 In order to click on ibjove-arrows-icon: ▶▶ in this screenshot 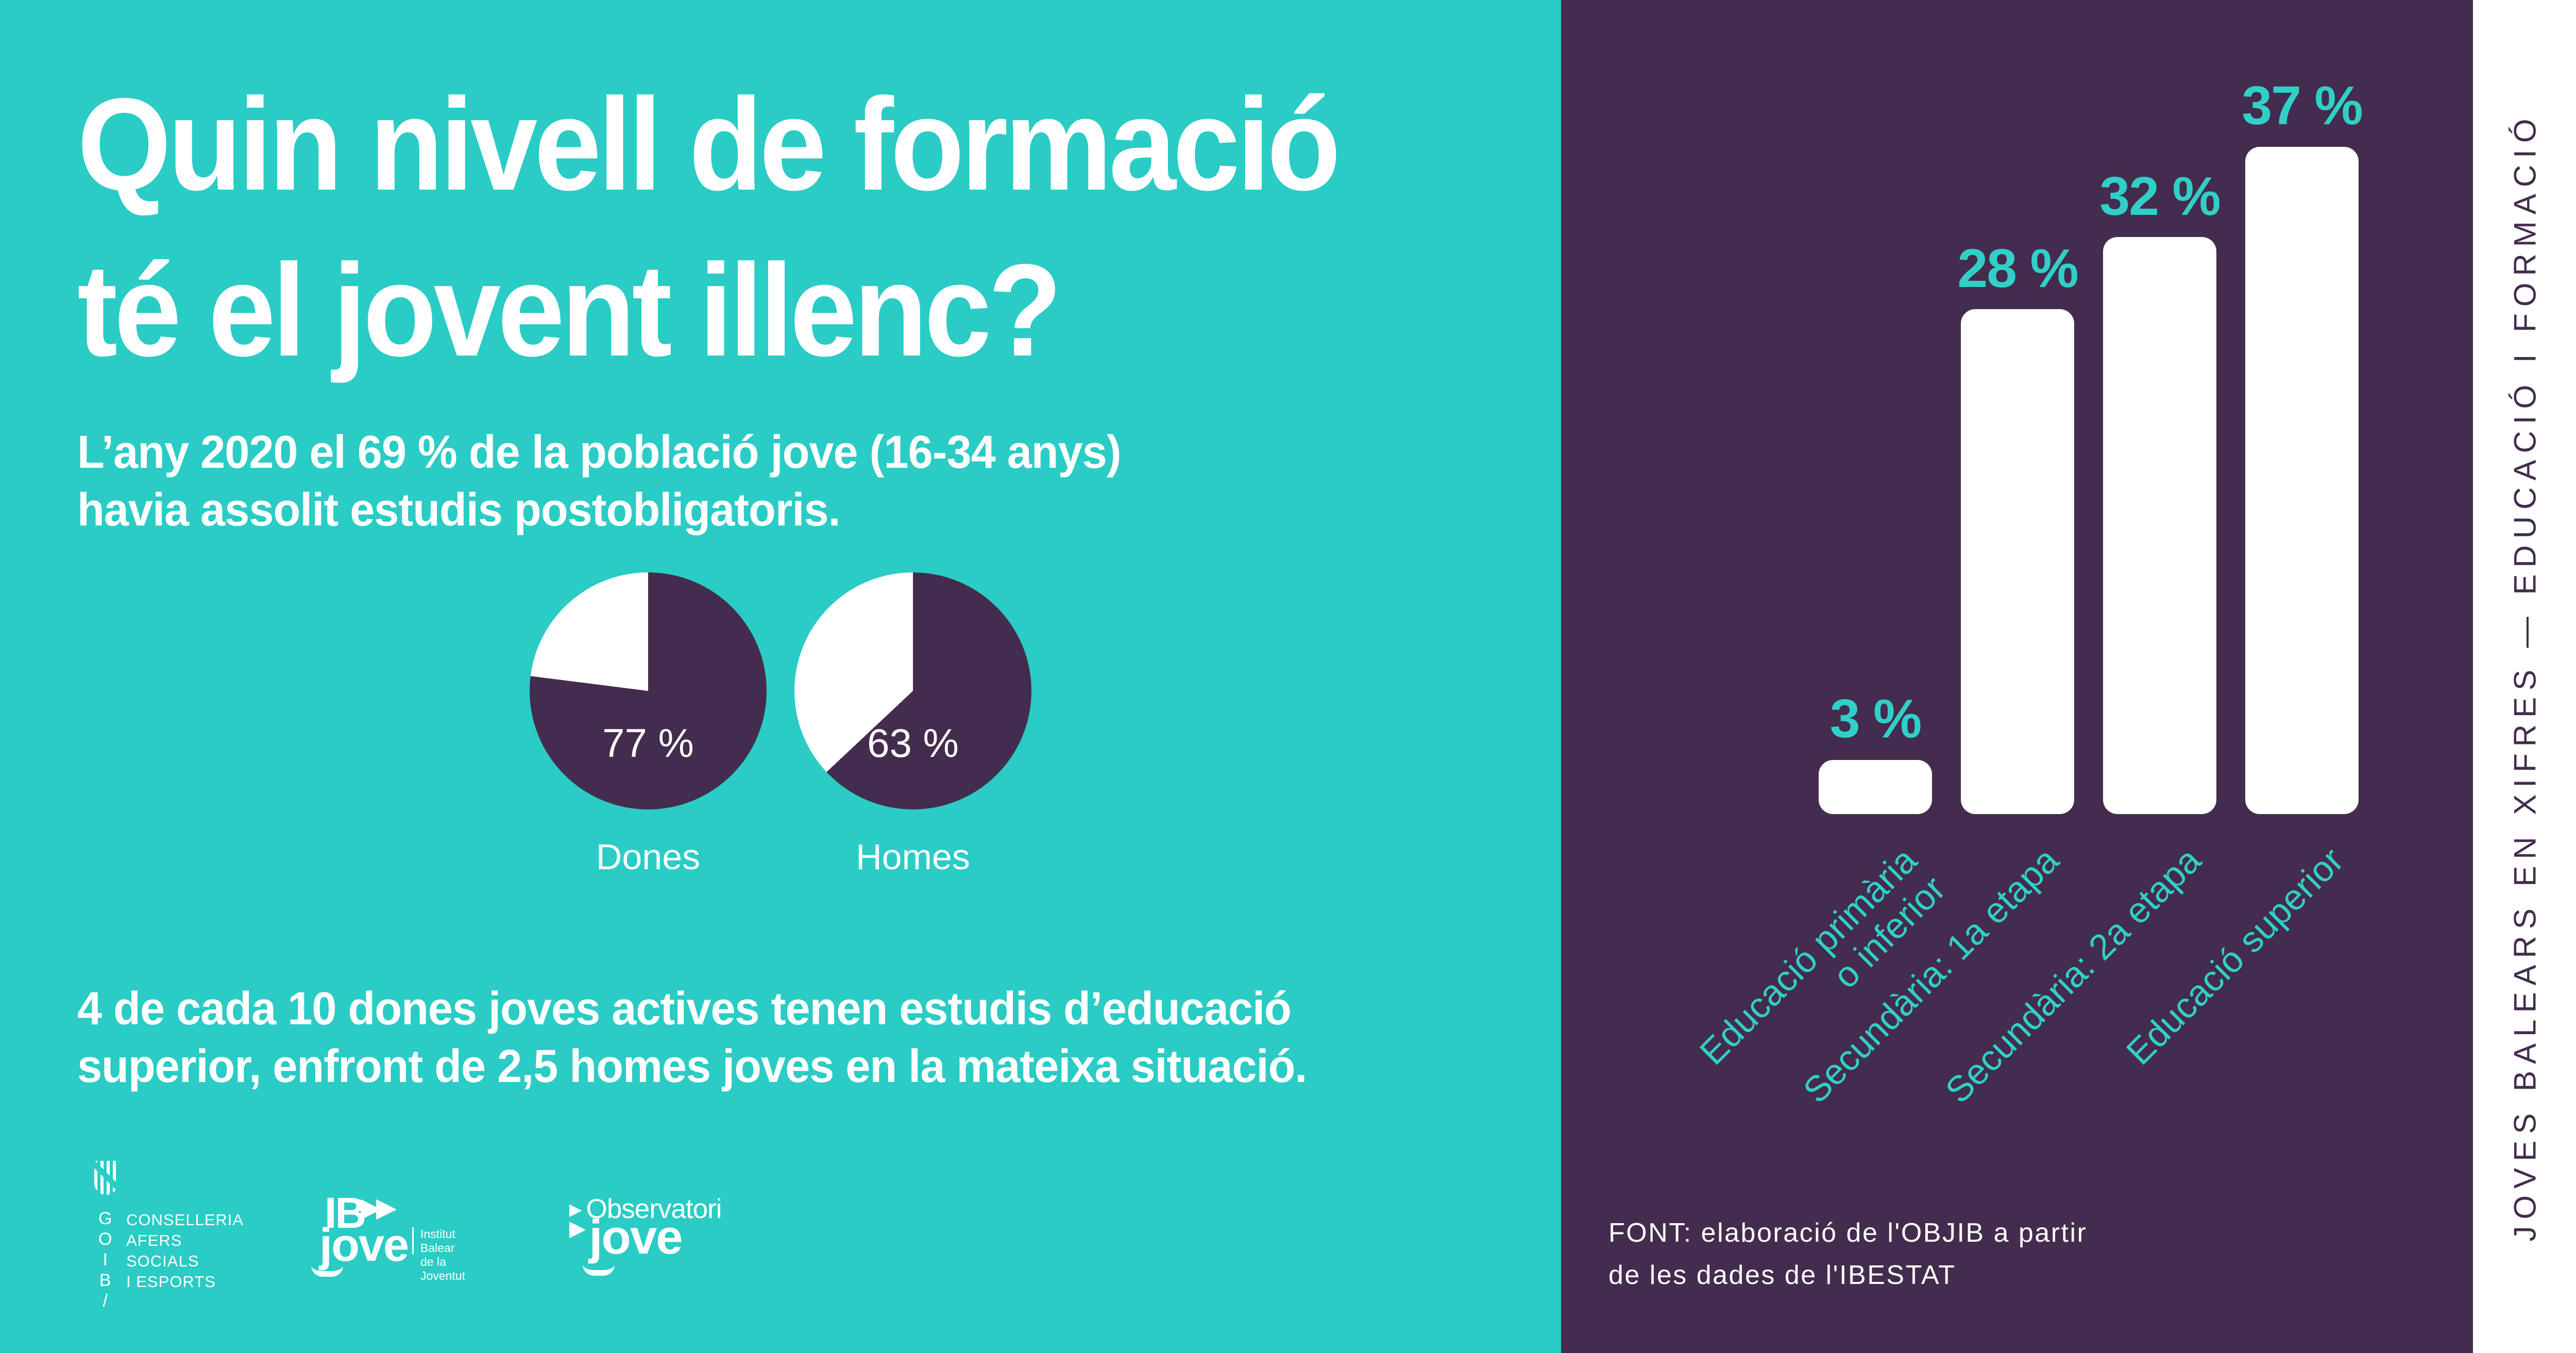, I will do `click(379, 1208)`.